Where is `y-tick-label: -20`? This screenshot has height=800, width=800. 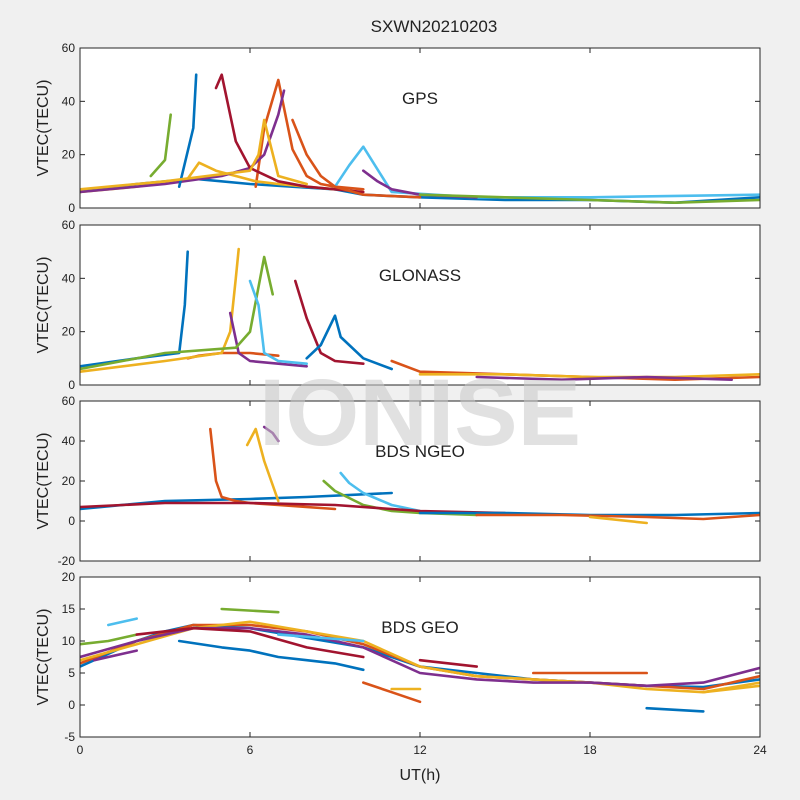 y-tick-label: -20 is located at coordinates (67, 561).